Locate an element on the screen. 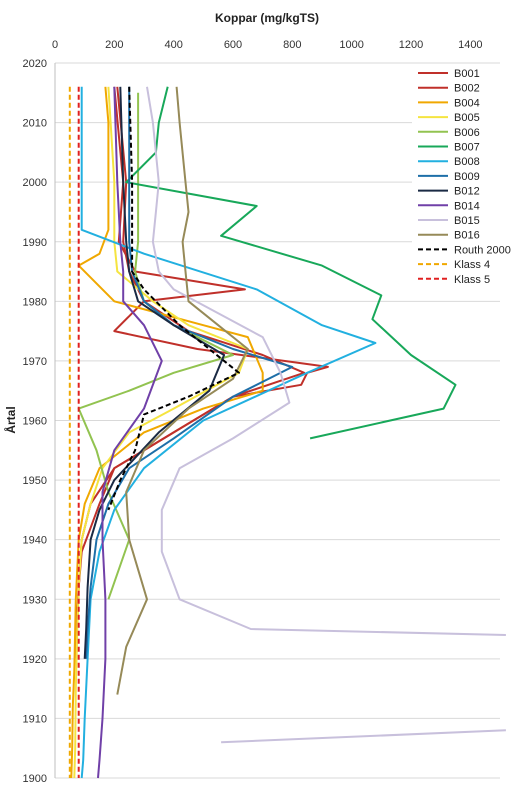 Image resolution: width=525 pixels, height=797 pixels. y-tick-label: 1990 is located at coordinates (35, 243).